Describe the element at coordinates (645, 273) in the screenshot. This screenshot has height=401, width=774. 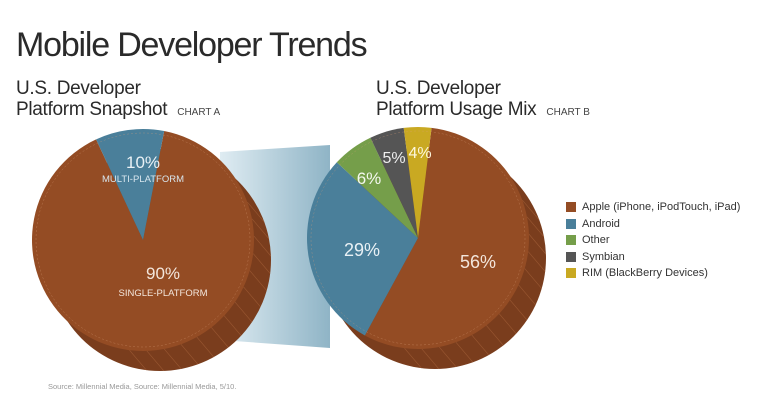
I see `legend-label: RIM (BlackBerry Devices)` at that location.